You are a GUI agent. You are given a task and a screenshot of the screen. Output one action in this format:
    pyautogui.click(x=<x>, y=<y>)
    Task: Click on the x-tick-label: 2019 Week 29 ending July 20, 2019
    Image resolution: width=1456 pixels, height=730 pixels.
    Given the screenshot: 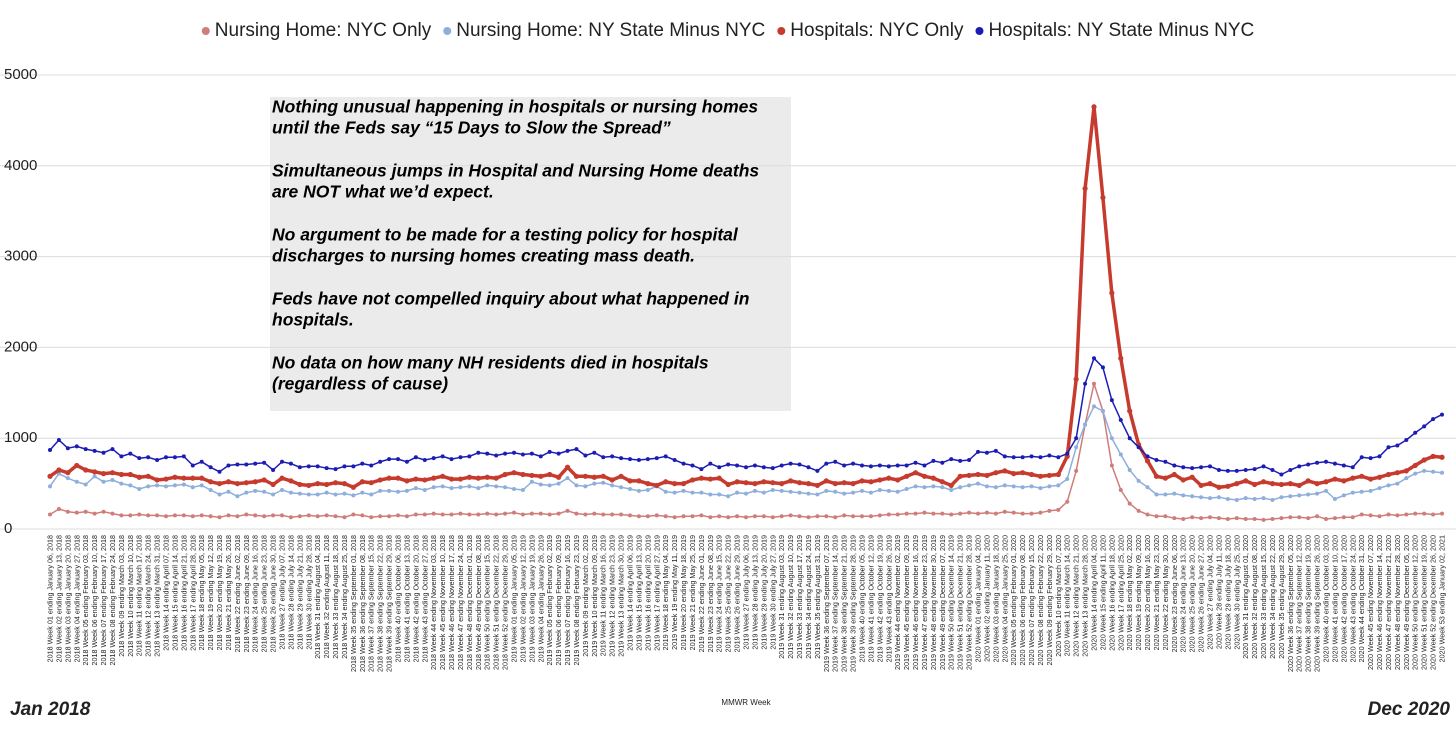 What is the action you would take?
    pyautogui.click(x=763, y=592)
    